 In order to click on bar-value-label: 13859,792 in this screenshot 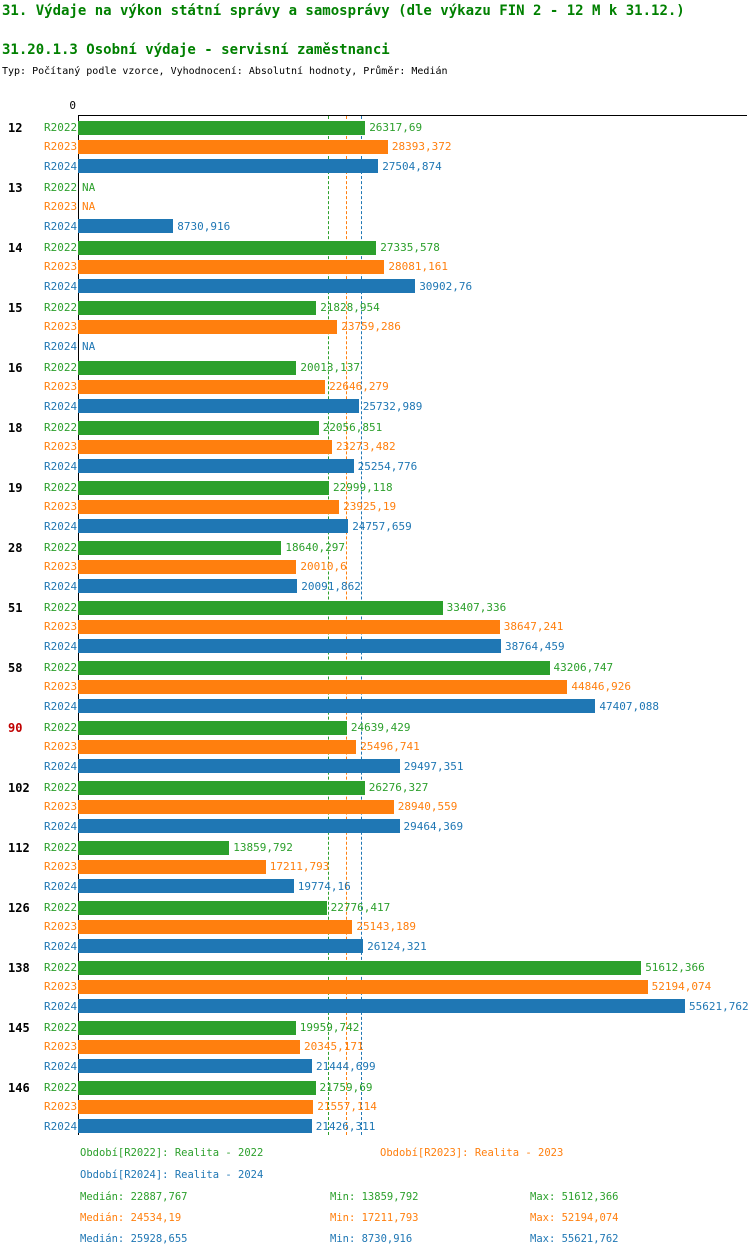, I will do `click(263, 848)`.